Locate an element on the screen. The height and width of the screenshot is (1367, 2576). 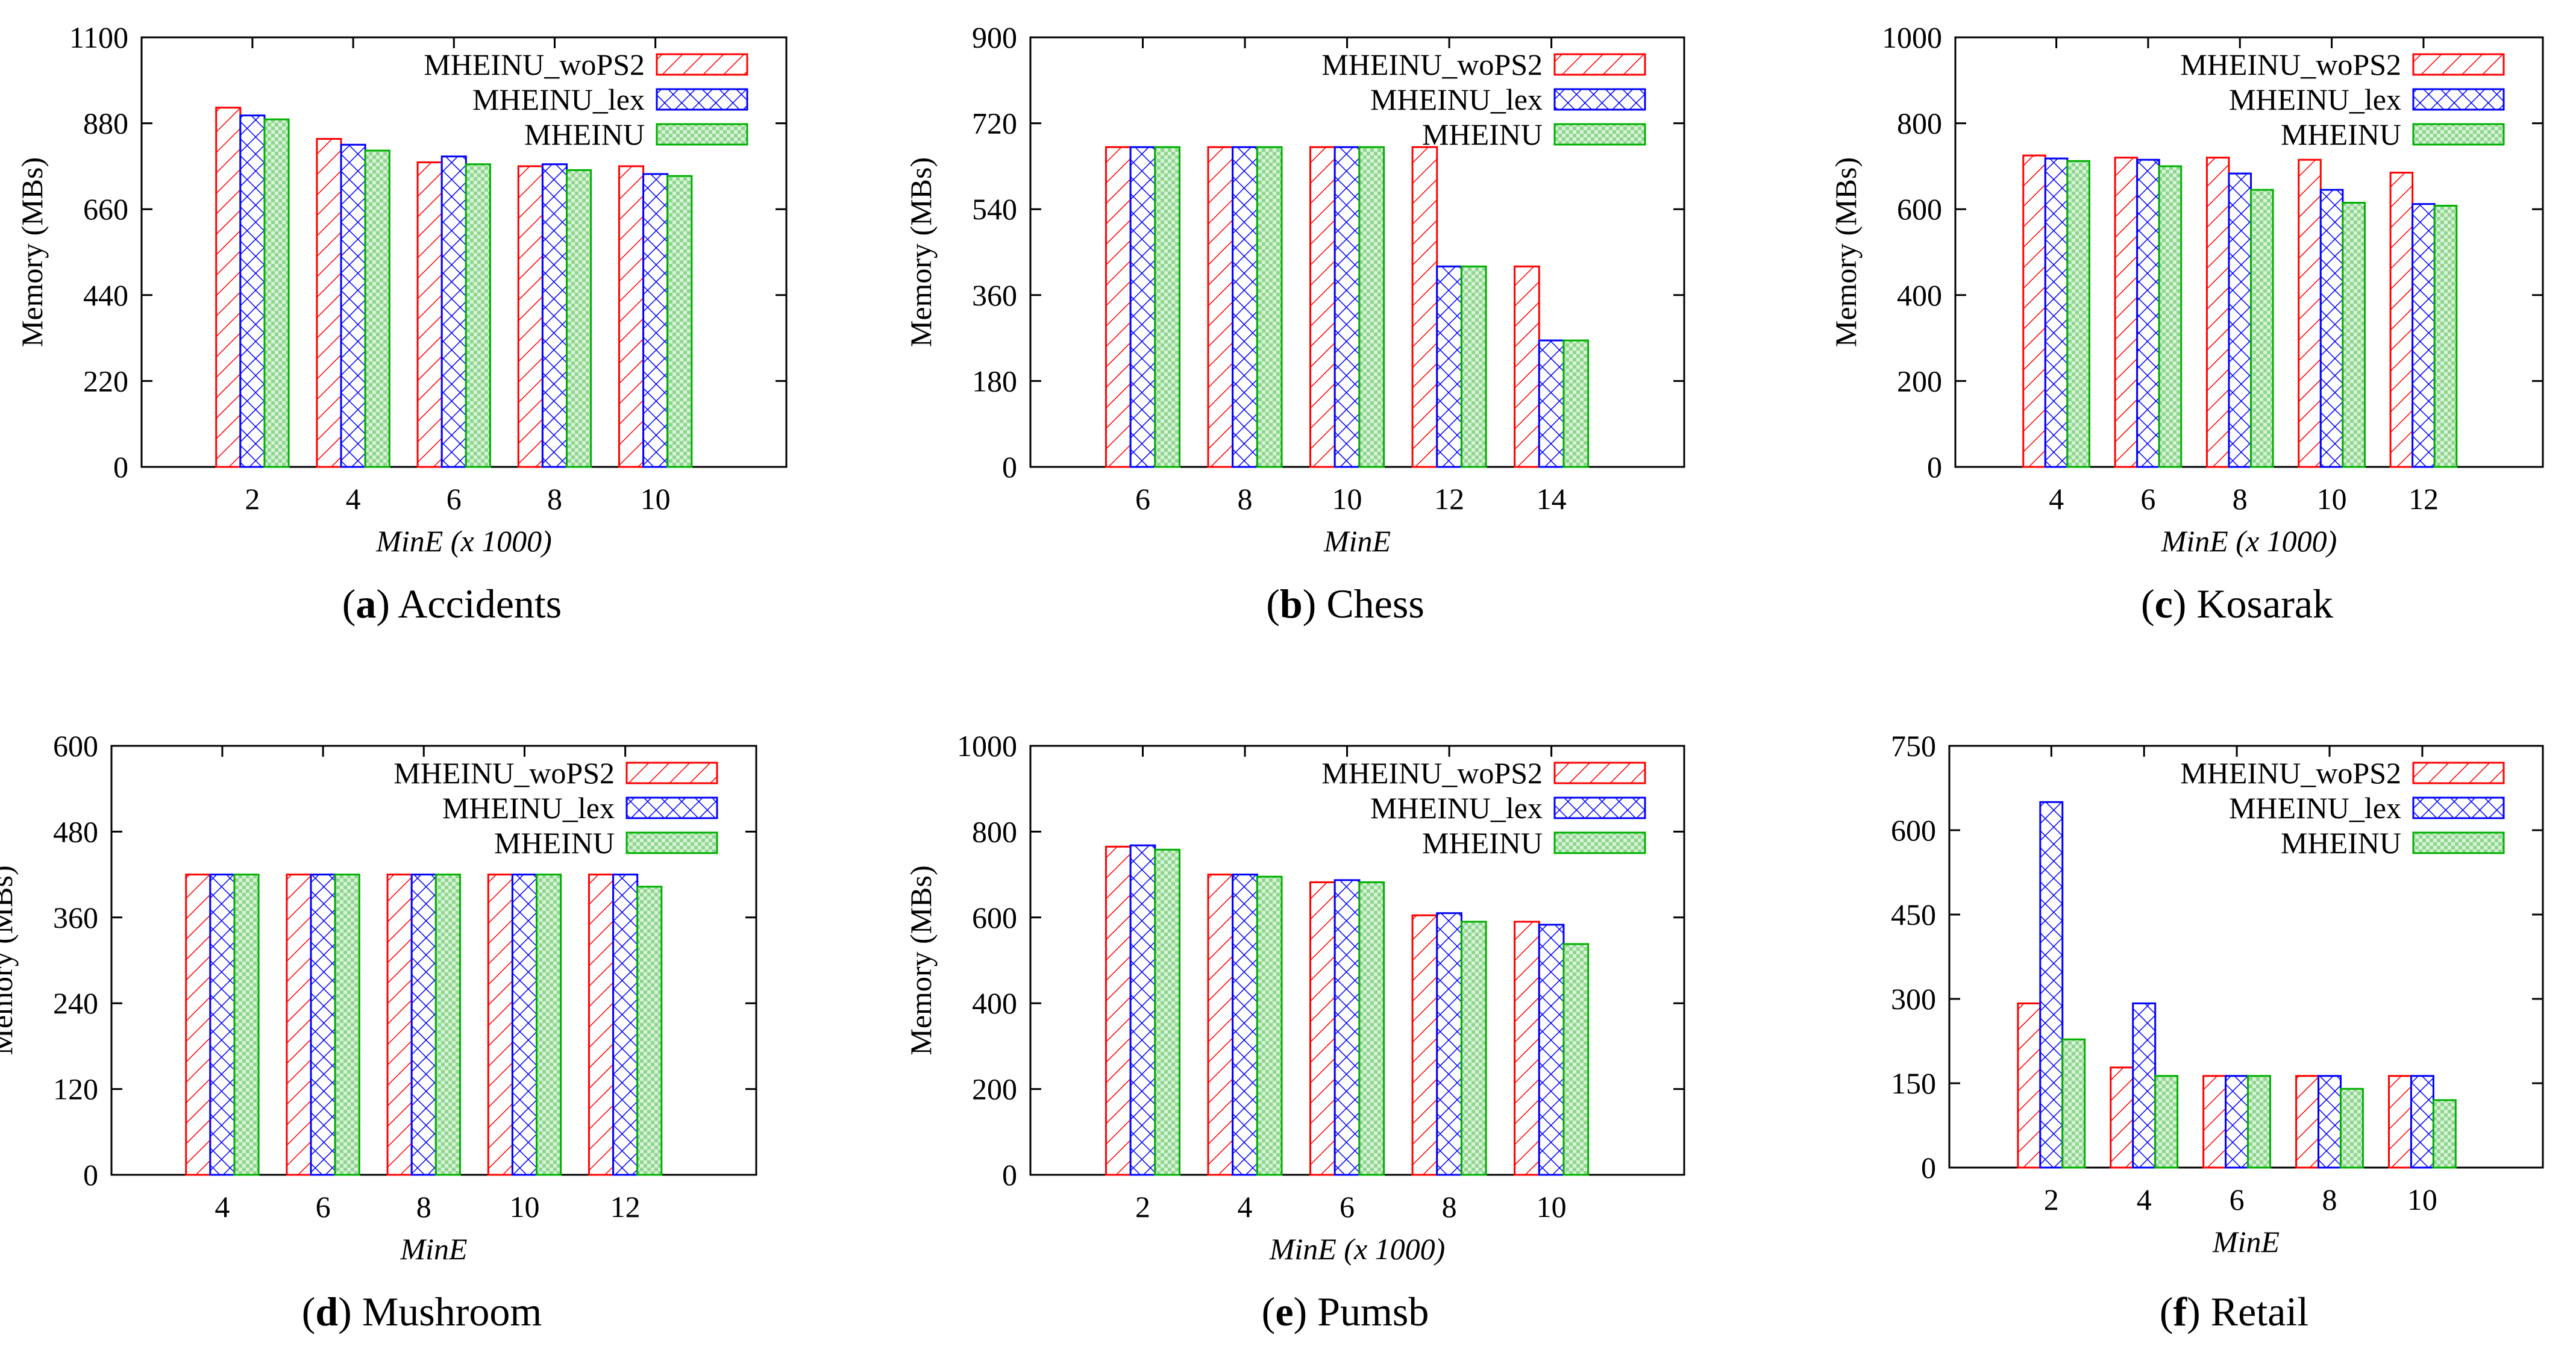
panel-caption: (a) Accidents is located at coordinates (452, 604).